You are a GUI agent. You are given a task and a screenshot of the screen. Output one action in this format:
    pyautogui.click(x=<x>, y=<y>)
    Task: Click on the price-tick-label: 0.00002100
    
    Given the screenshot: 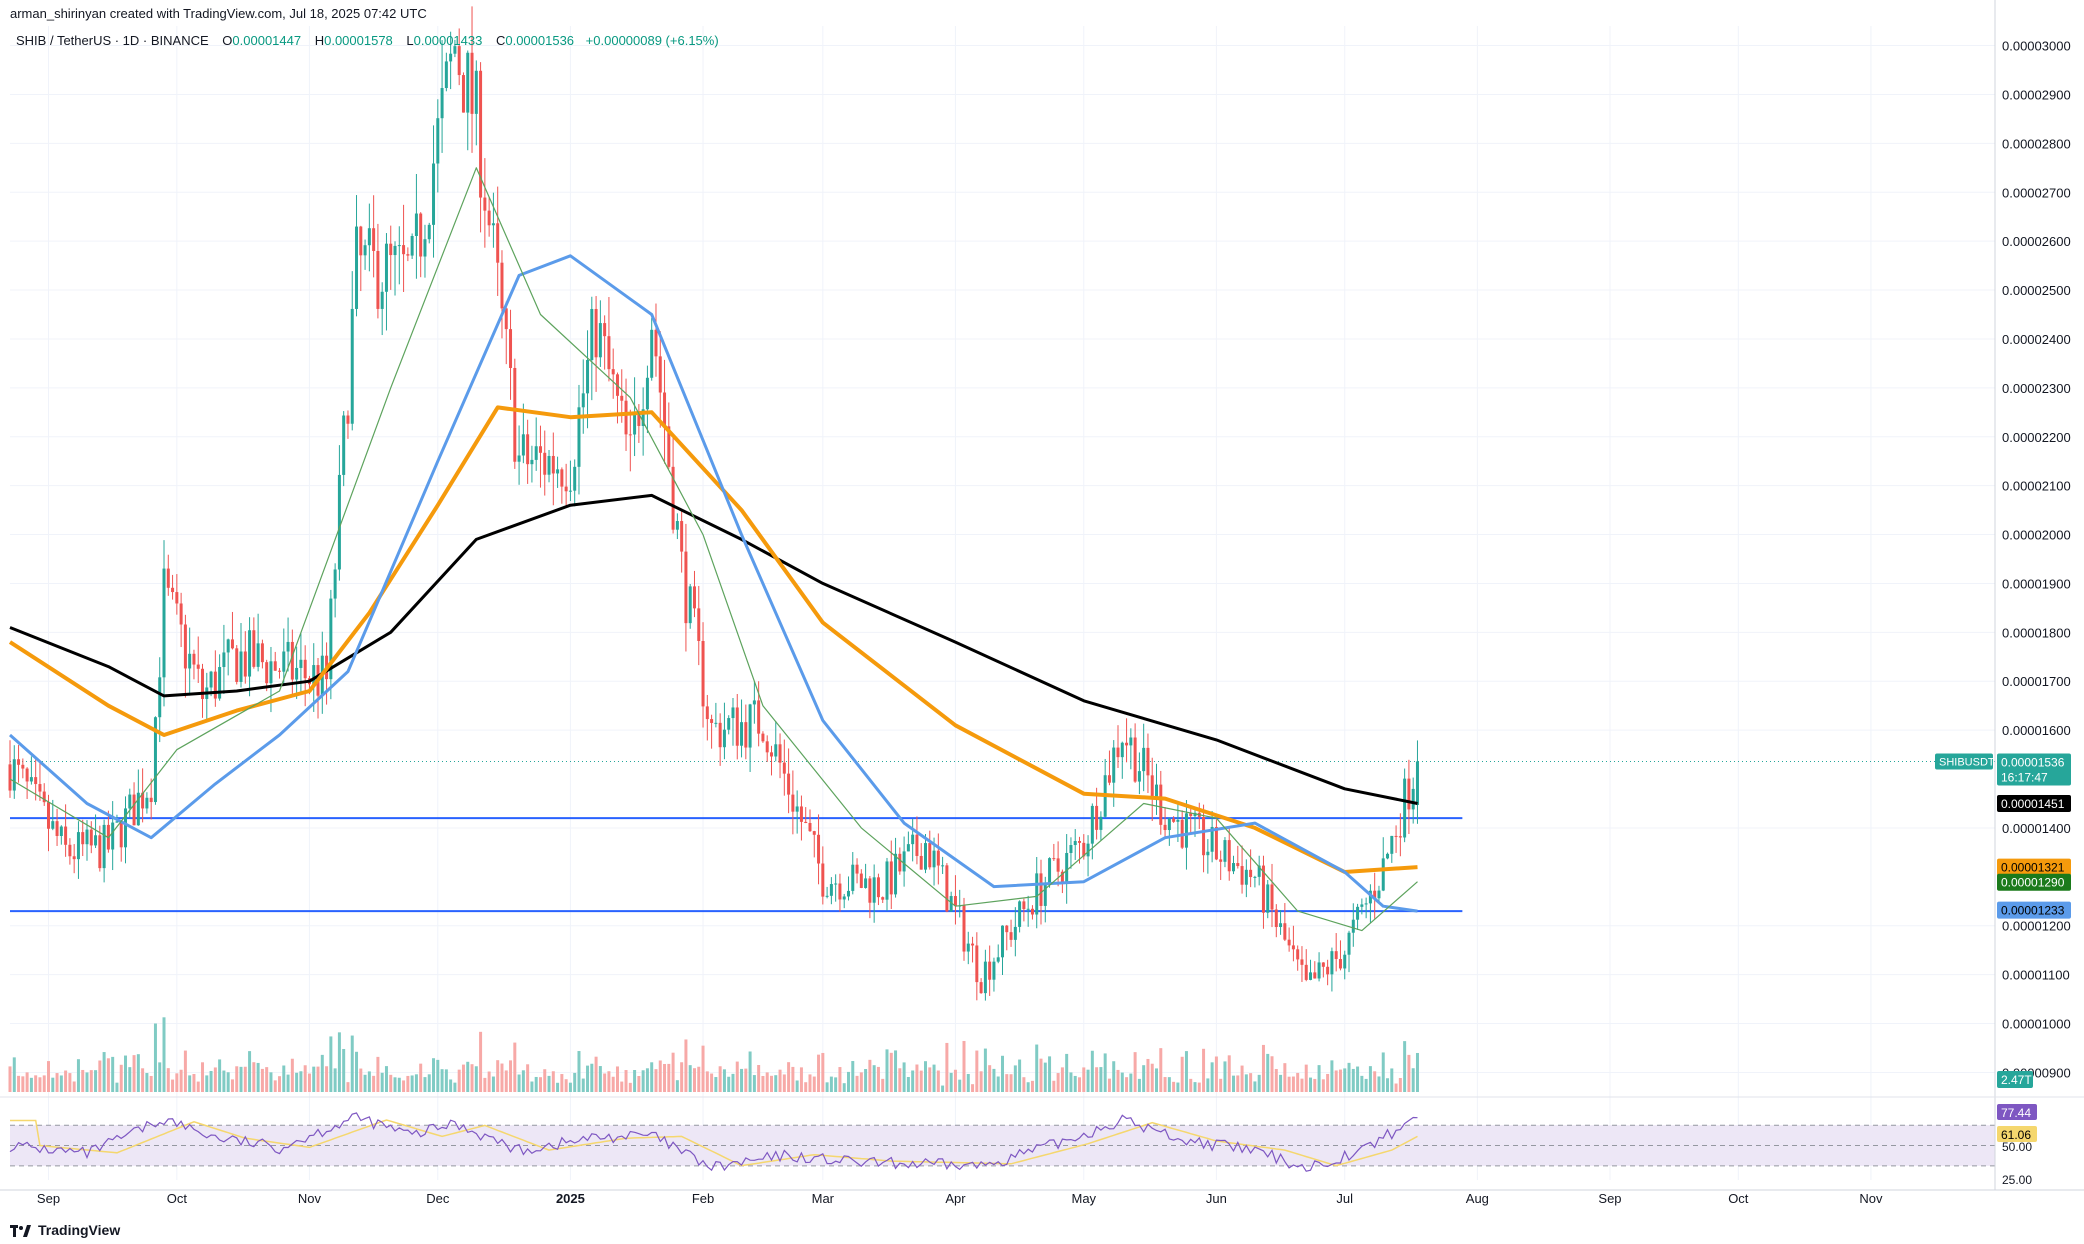 What is the action you would take?
    pyautogui.click(x=2036, y=486)
    